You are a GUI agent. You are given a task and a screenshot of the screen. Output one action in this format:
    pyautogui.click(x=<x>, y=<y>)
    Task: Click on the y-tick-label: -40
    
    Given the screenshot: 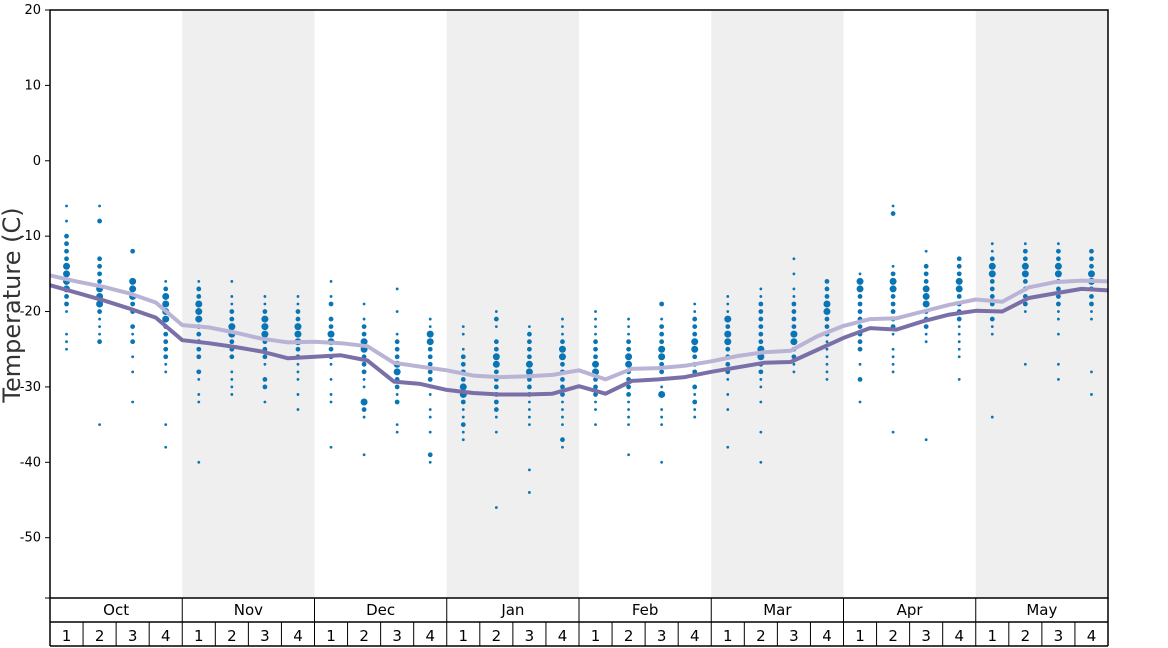 What is the action you would take?
    pyautogui.click(x=30, y=462)
    